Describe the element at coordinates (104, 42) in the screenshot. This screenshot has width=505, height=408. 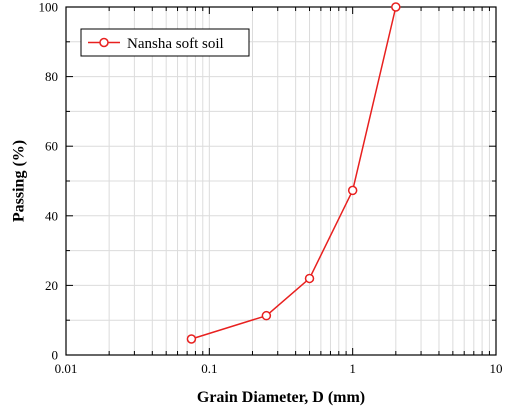
I see `legend-marker` at that location.